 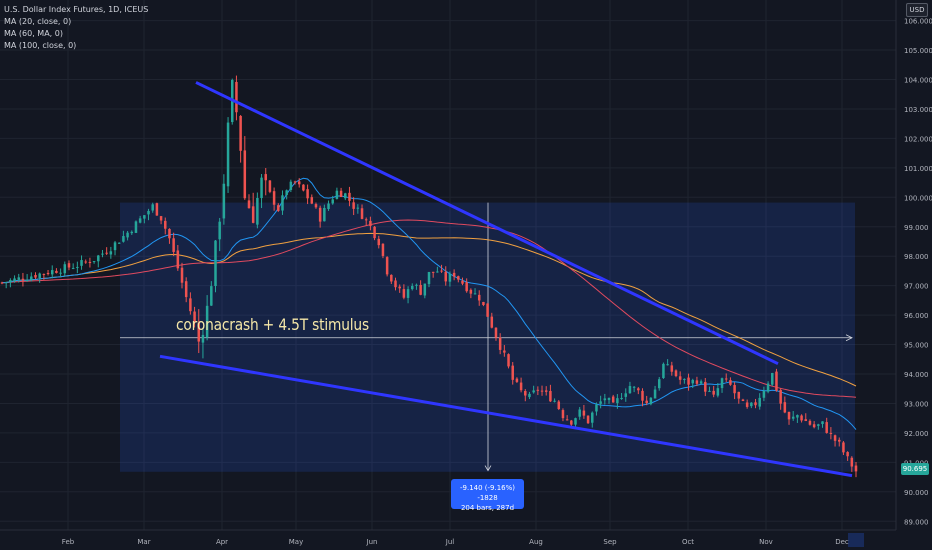 I want to click on legend-symbol: U.S. Dollar Index Futures, 1D, ICEUS, so click(x=76, y=9).